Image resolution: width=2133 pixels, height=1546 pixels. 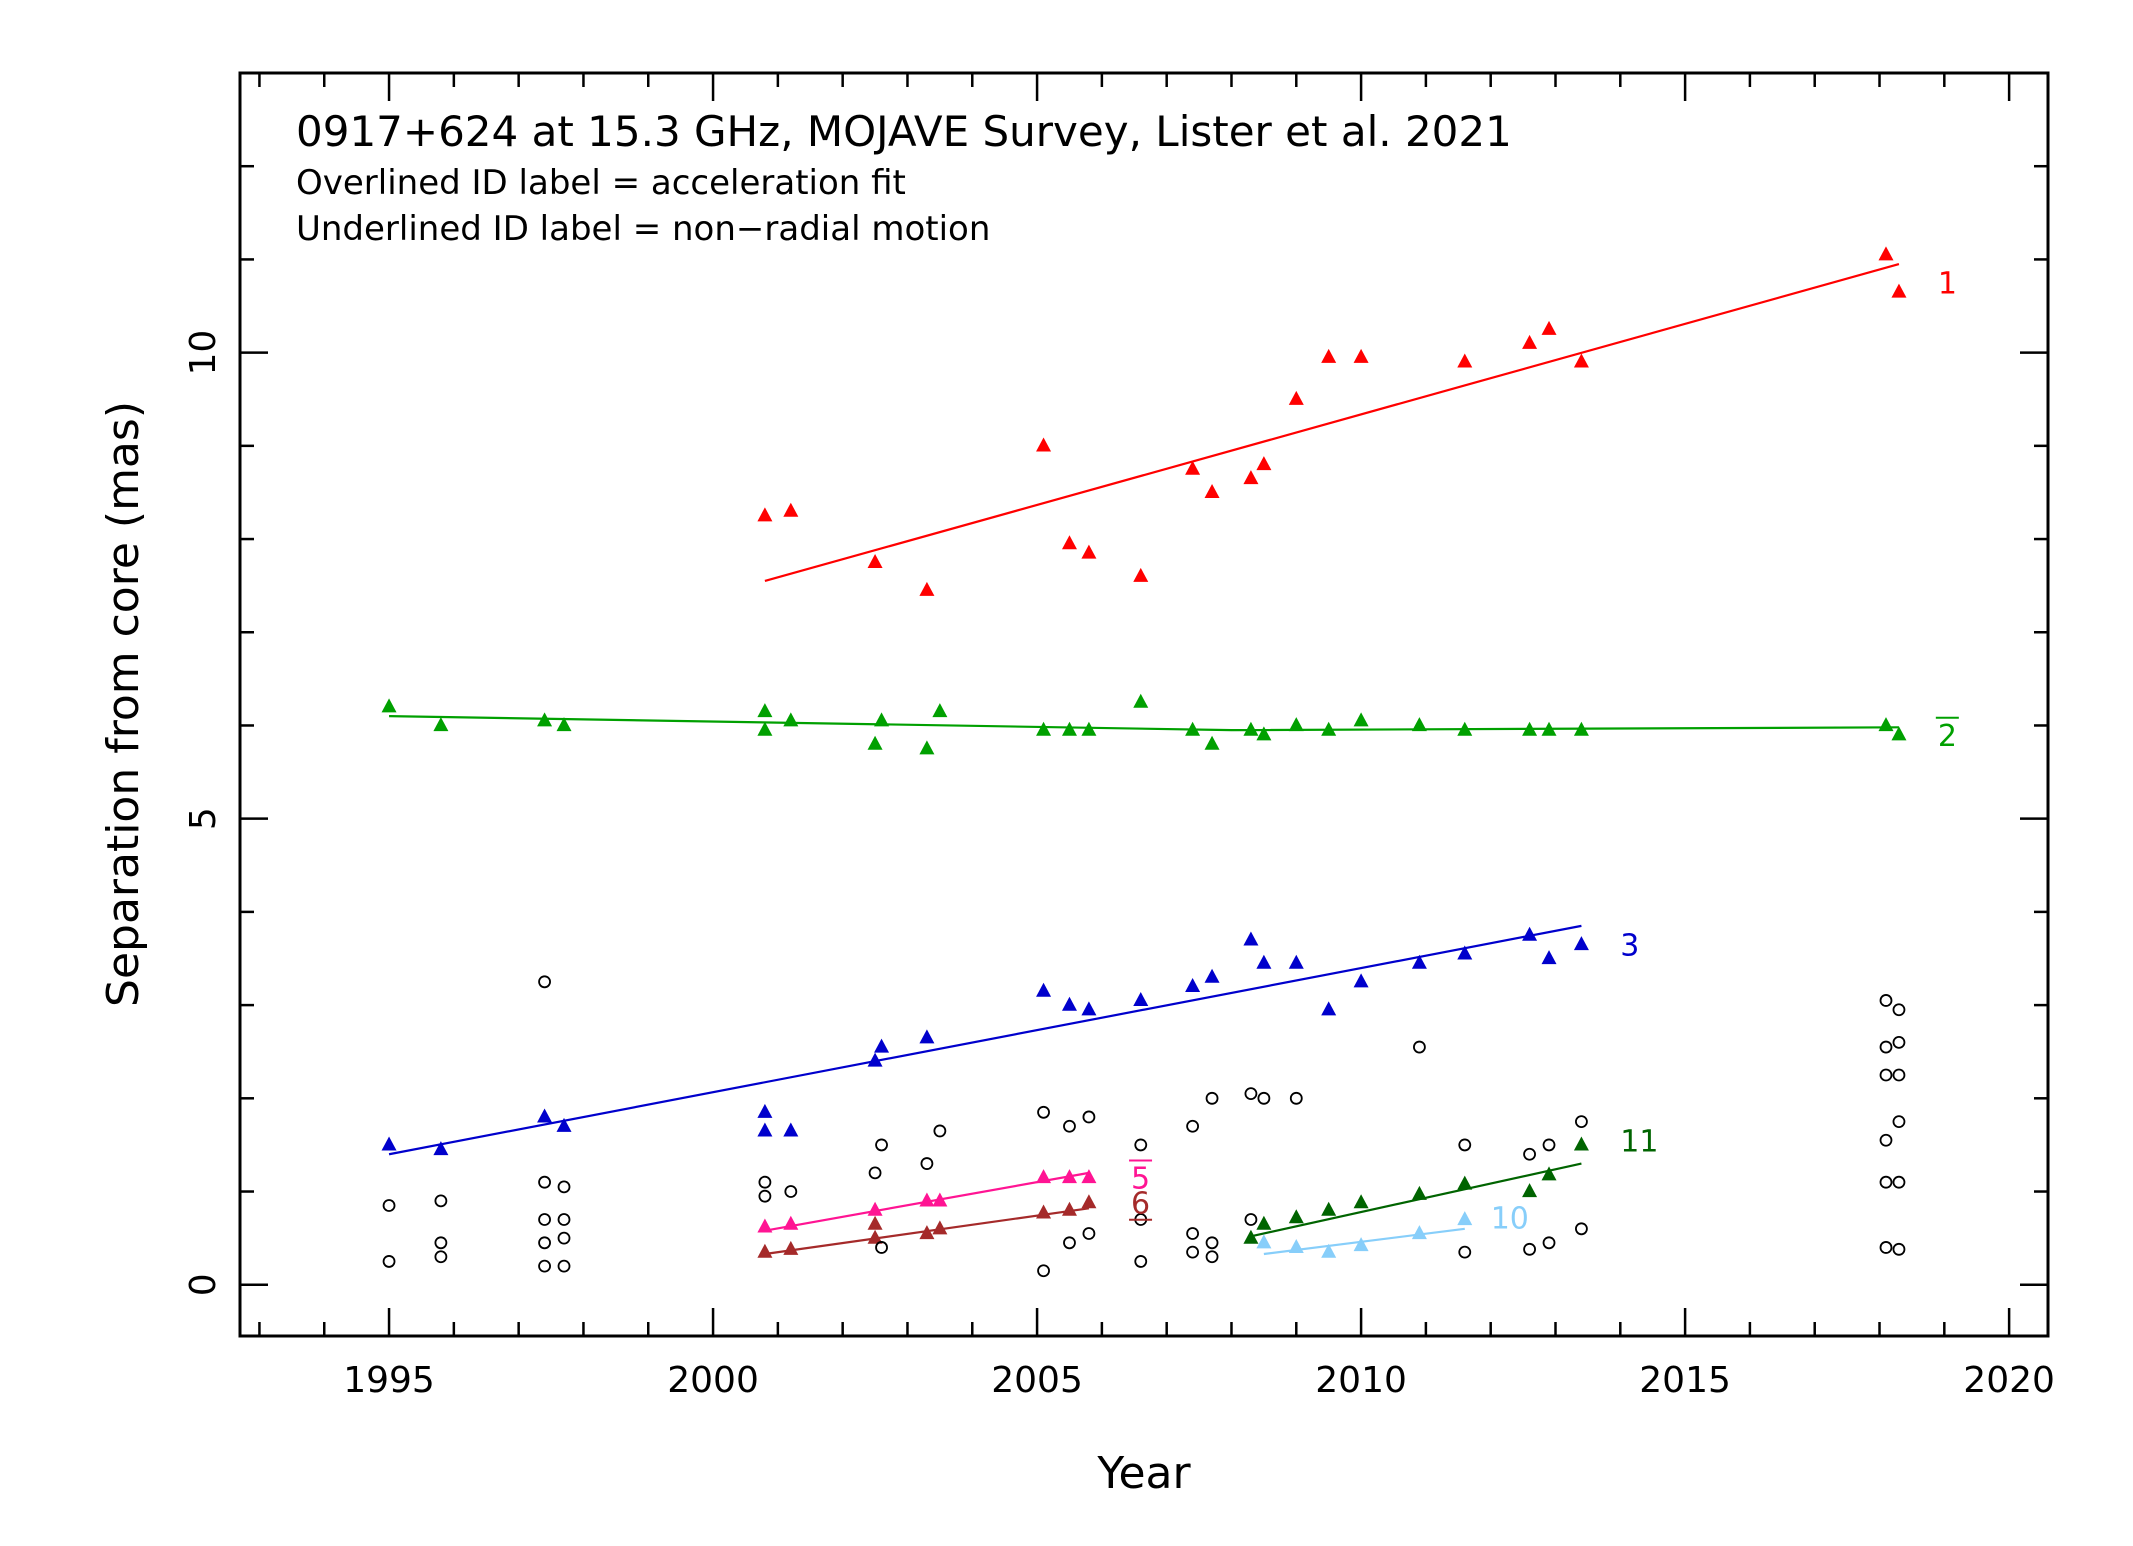 I want to click on series-label-11: 11, so click(x=1639, y=1141).